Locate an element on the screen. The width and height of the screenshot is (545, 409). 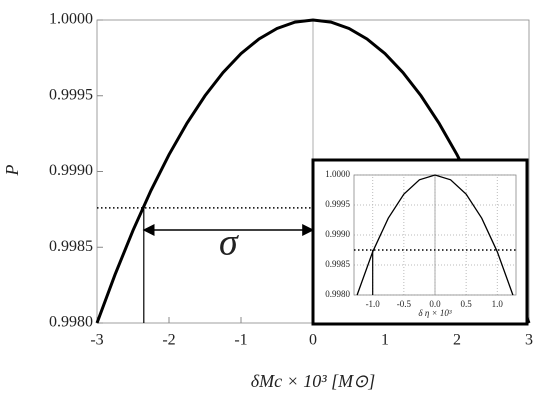
x-tick-label: -1.0 is located at coordinates (373, 304).